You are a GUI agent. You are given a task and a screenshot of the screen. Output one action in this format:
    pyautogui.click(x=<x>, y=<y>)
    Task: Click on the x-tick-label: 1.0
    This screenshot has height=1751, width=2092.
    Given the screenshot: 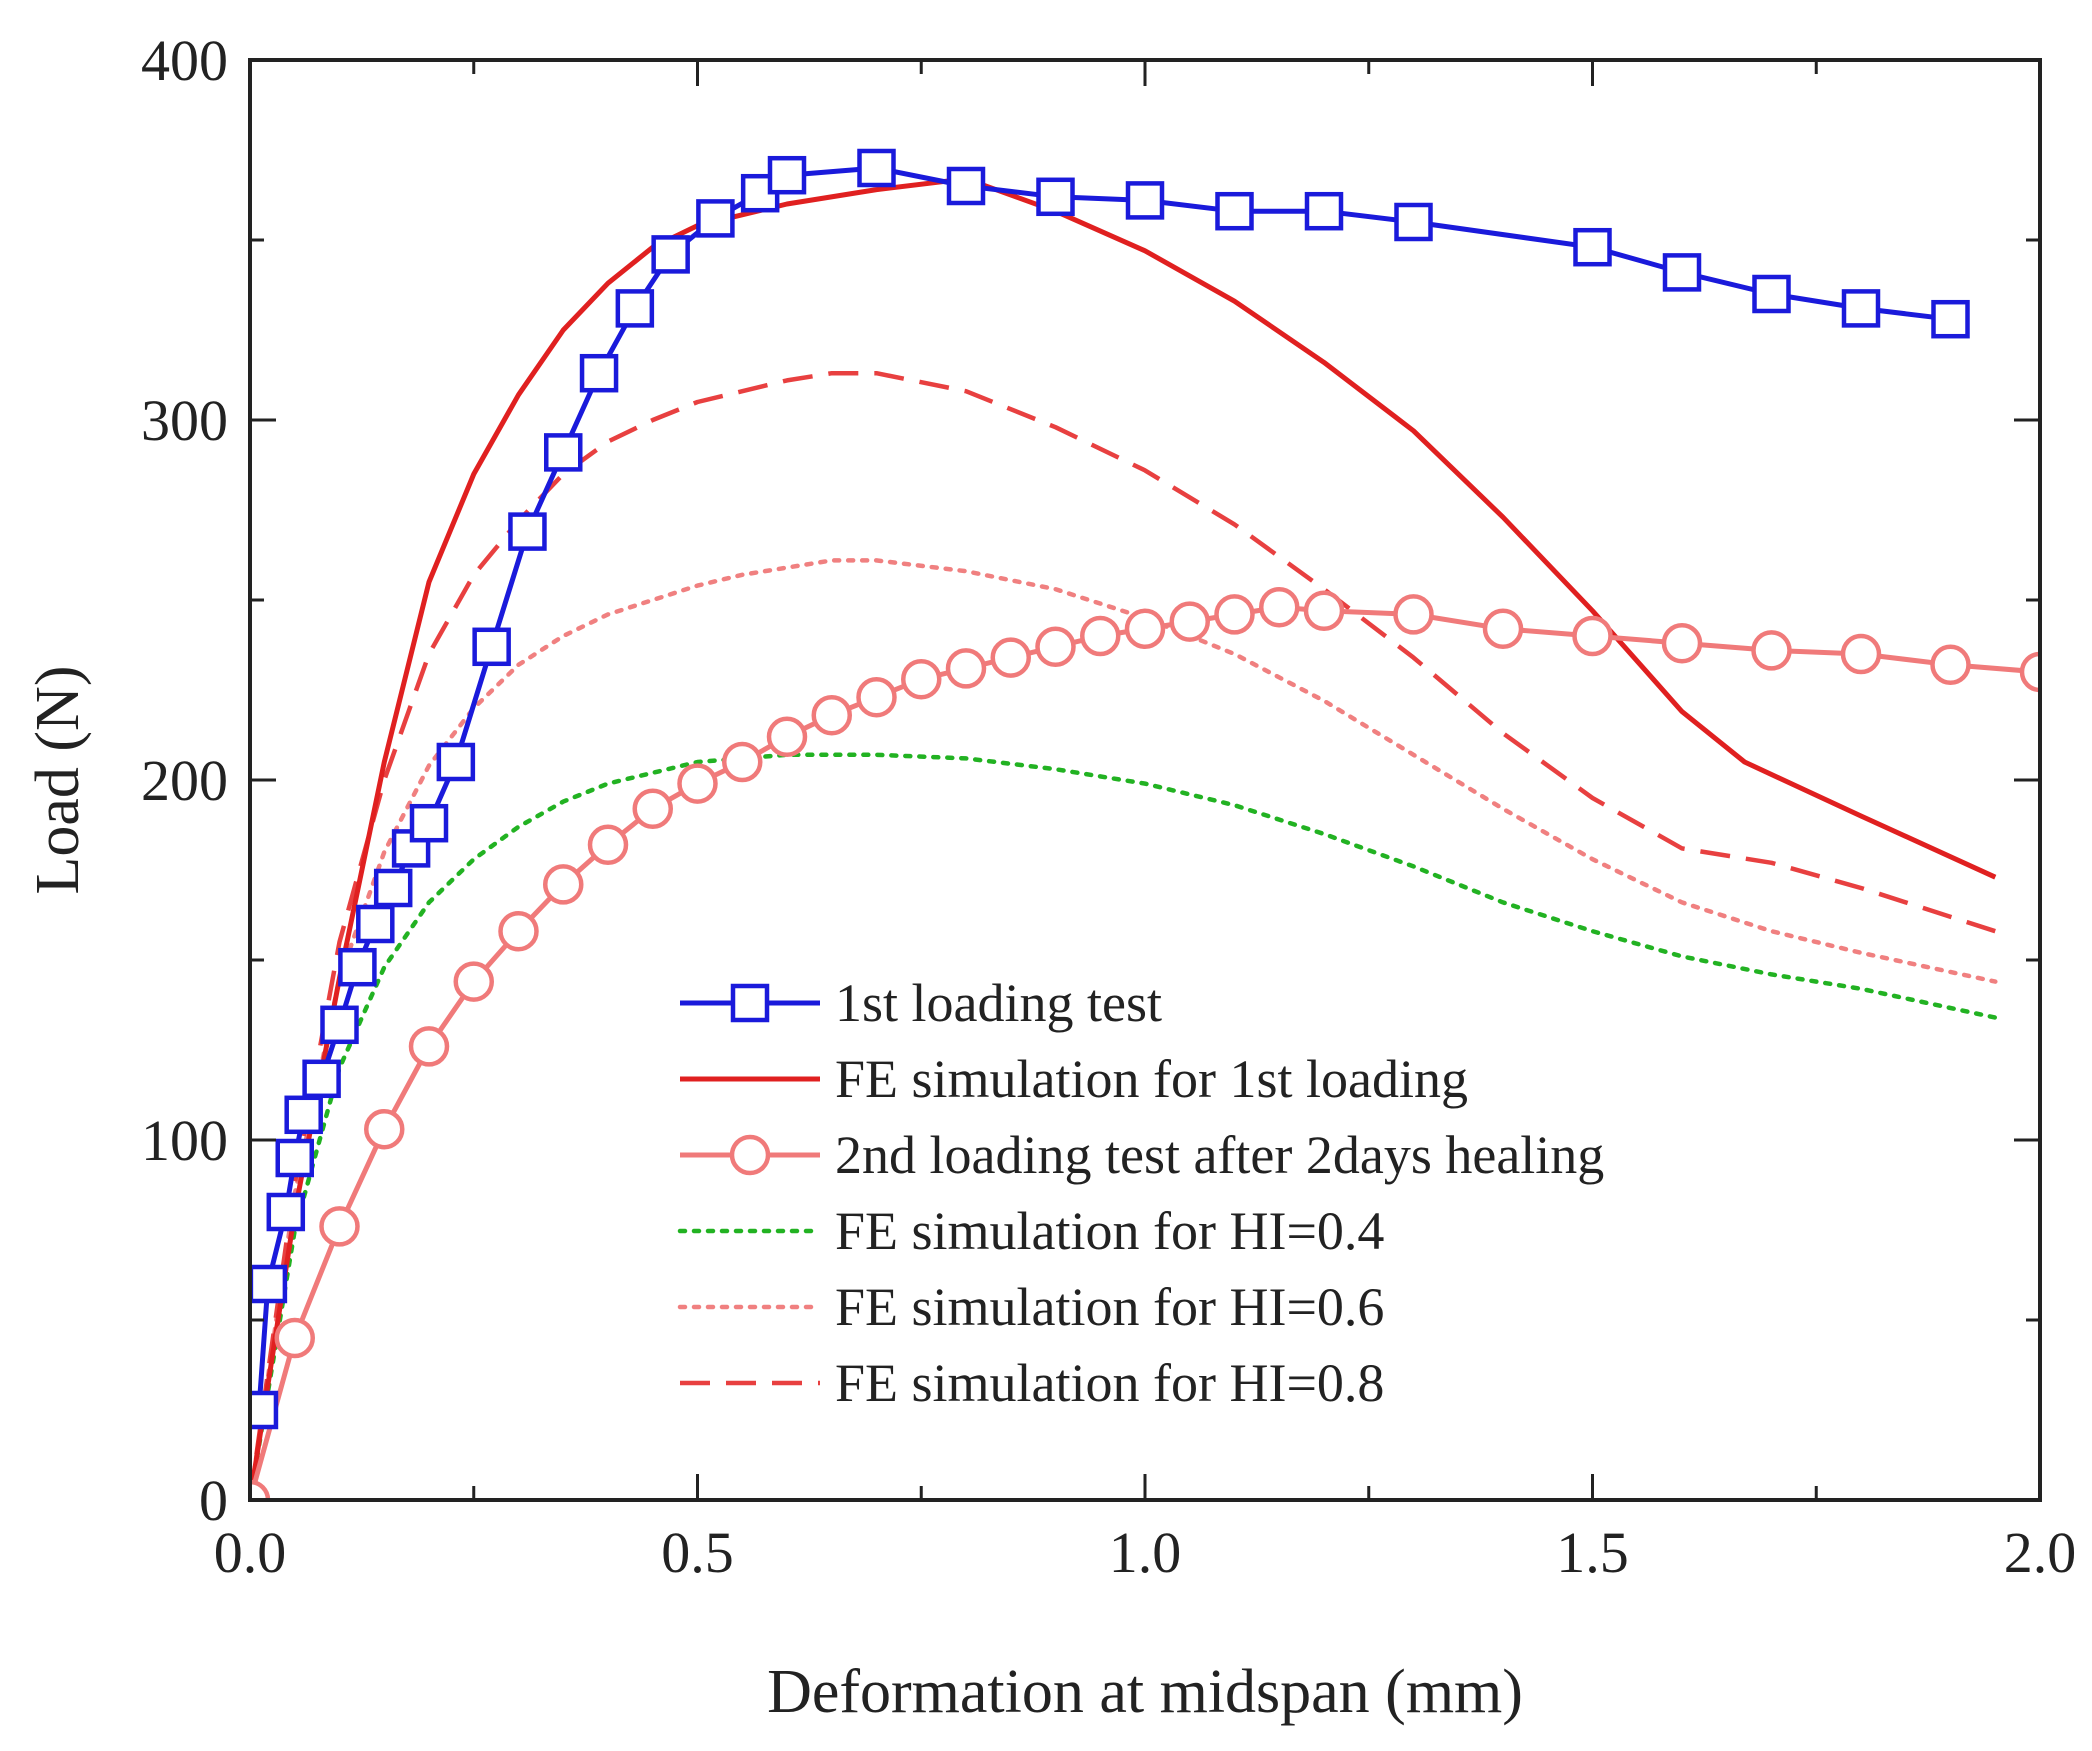 What is the action you would take?
    pyautogui.click(x=1145, y=1552)
    